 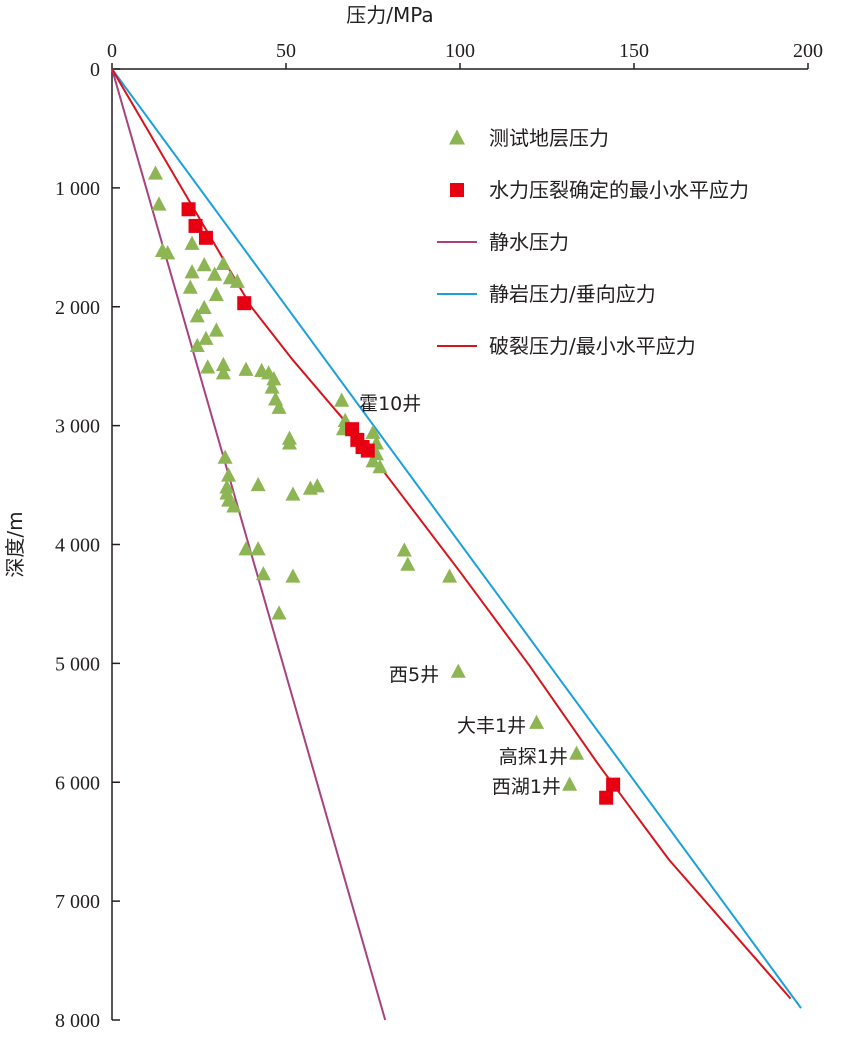 I want to click on y-tick-label: 6 000, so click(x=77, y=783).